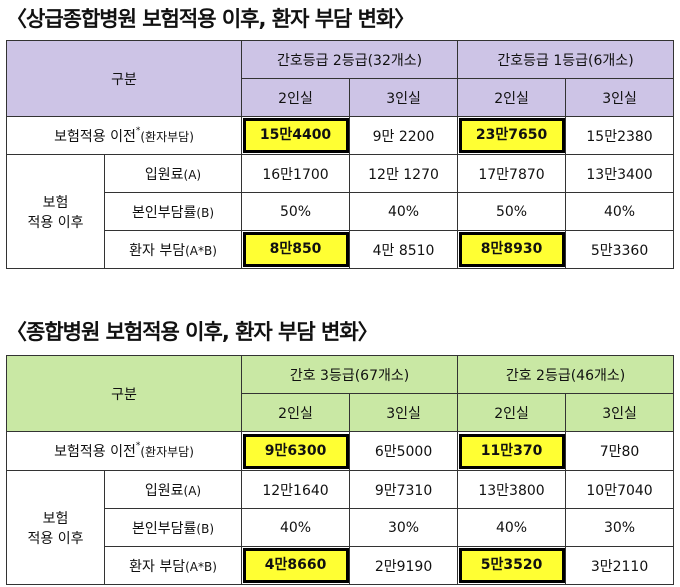 This screenshot has width=680, height=587. What do you see at coordinates (404, 249) in the screenshot?
I see `table-cell: 4만 8510` at bounding box center [404, 249].